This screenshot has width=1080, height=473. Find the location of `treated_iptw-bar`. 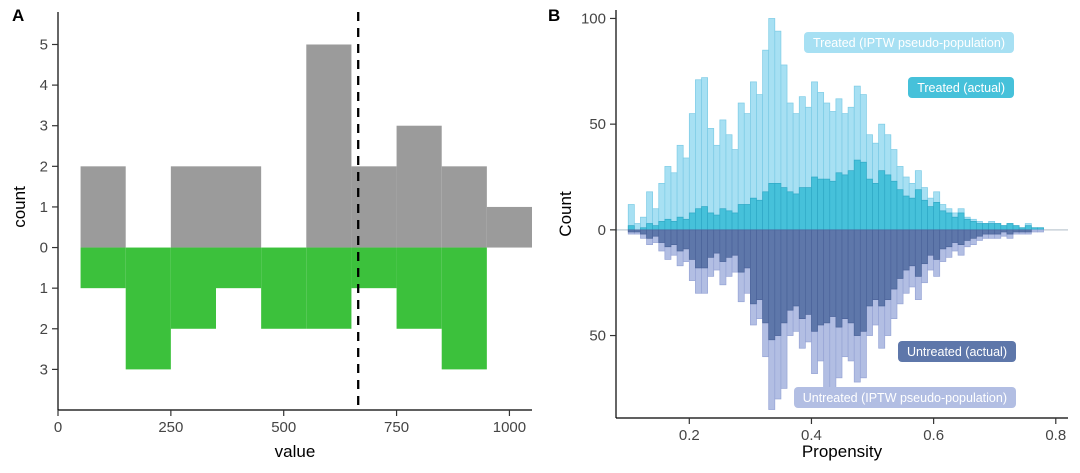

treated_iptw-bar is located at coordinates (637, 227).